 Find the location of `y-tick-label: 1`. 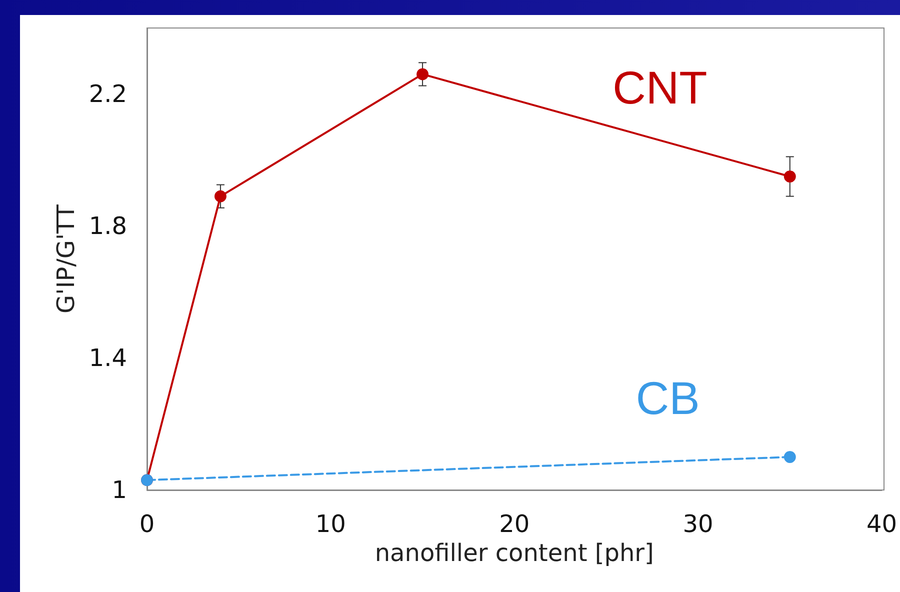

y-tick-label: 1 is located at coordinates (119, 490).